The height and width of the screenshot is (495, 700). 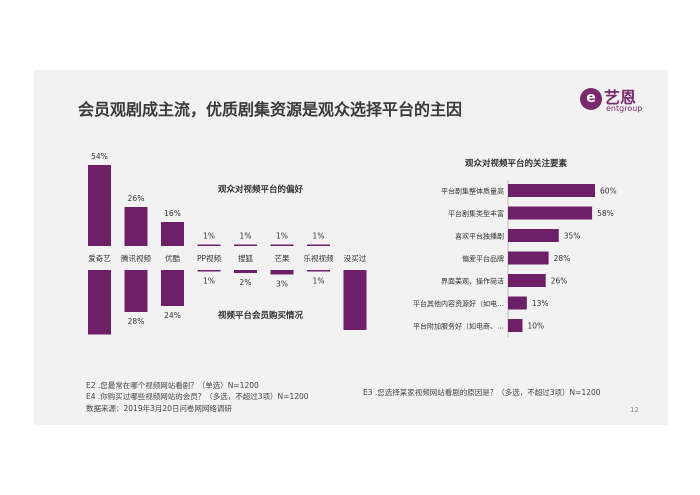 I want to click on logo-icon: e, so click(x=591, y=99).